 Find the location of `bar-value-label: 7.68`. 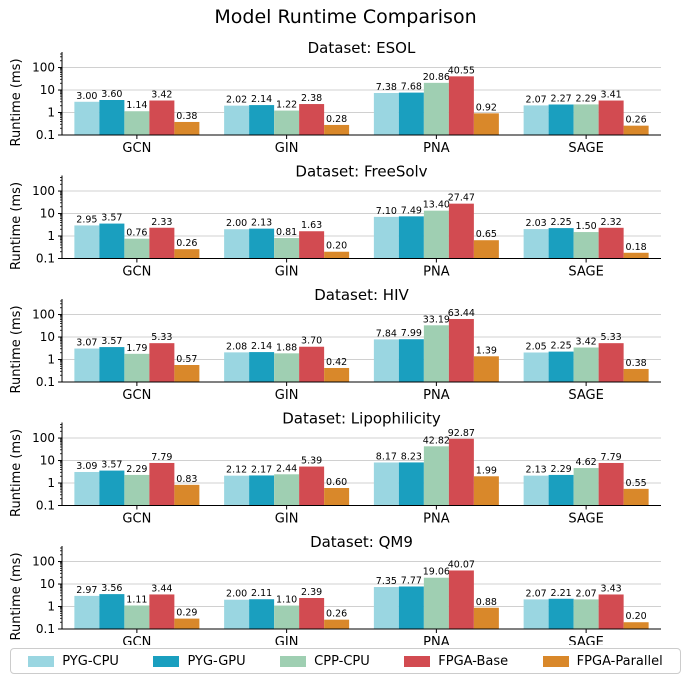

bar-value-label: 7.68 is located at coordinates (411, 87).